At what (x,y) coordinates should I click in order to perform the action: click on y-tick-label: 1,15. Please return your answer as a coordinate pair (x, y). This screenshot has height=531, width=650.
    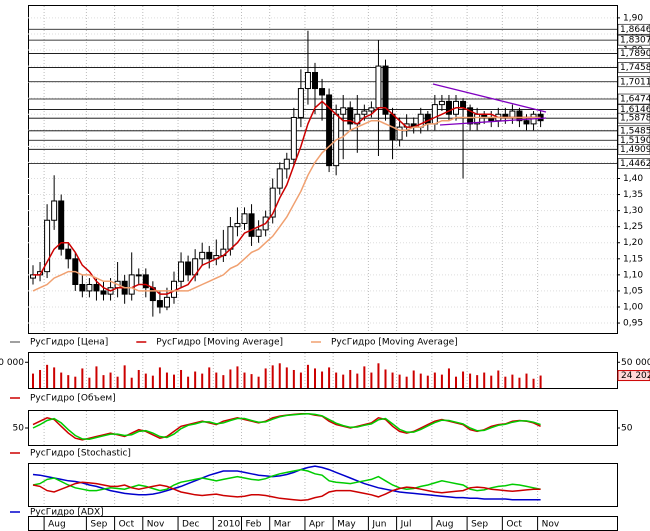
    Looking at the image, I should click on (633, 259).